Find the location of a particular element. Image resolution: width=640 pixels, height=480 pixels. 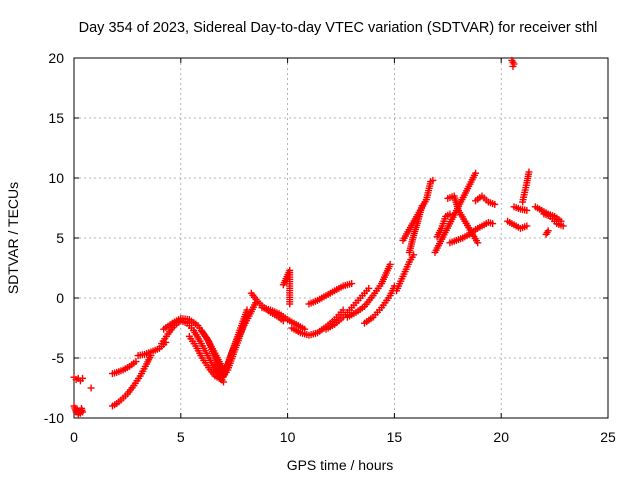

x-tick-label: 5 is located at coordinates (181, 437).